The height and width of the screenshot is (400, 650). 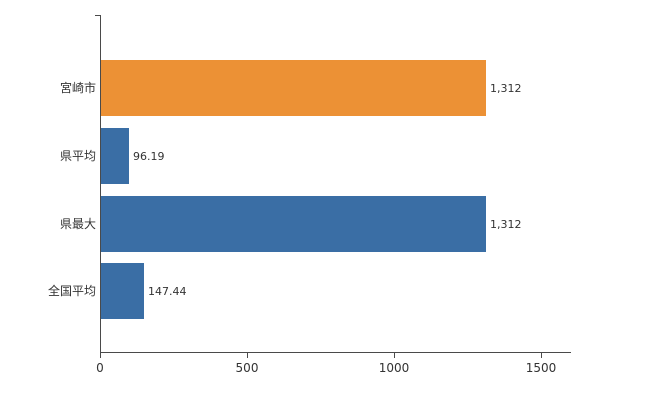 What do you see at coordinates (247, 368) in the screenshot?
I see `x-axis-tick-label: 500` at bounding box center [247, 368].